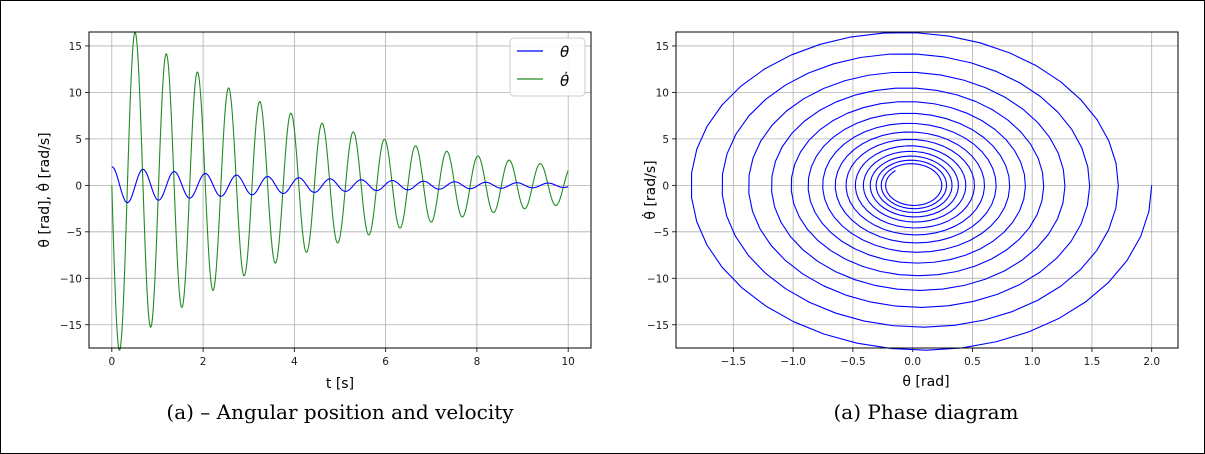 The height and width of the screenshot is (454, 1205). What do you see at coordinates (564, 52) in the screenshot?
I see `legend-theta-label: θ` at bounding box center [564, 52].